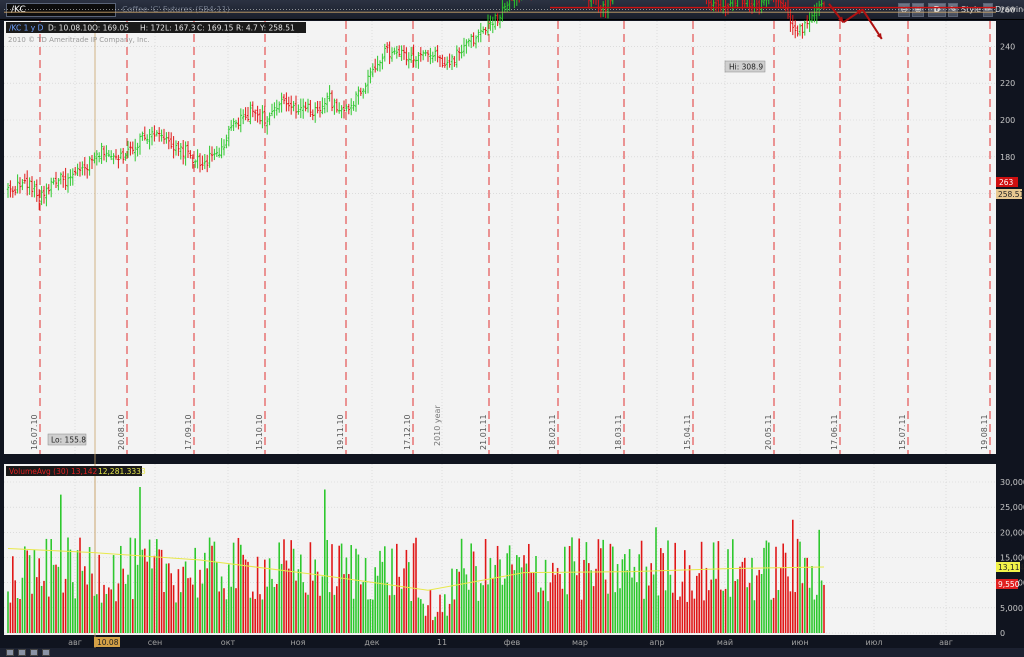 This screenshot has height=657, width=1024. I want to click on style-button: Style, so click(971, 9).